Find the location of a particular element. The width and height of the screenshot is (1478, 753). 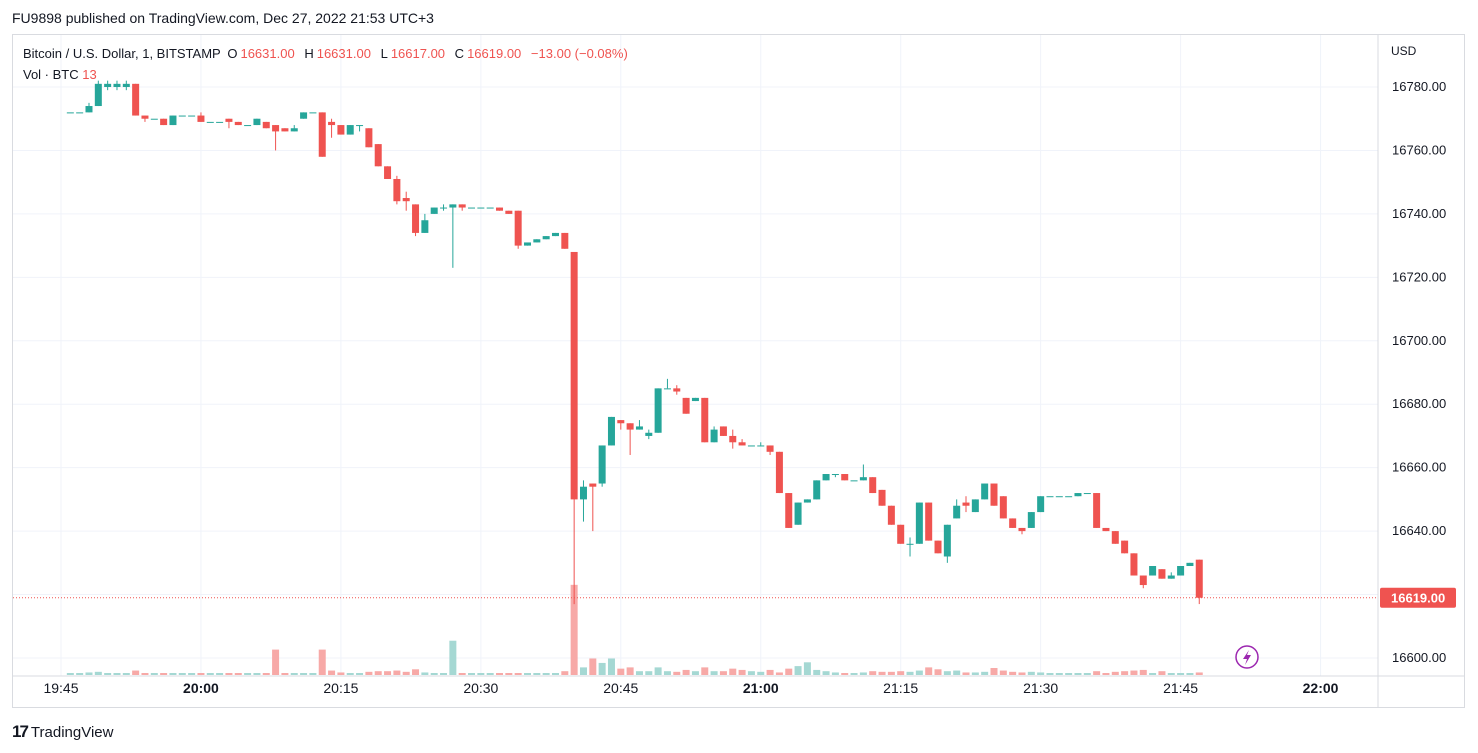

tradingview-brand: 17 TradingView is located at coordinates (62, 732).